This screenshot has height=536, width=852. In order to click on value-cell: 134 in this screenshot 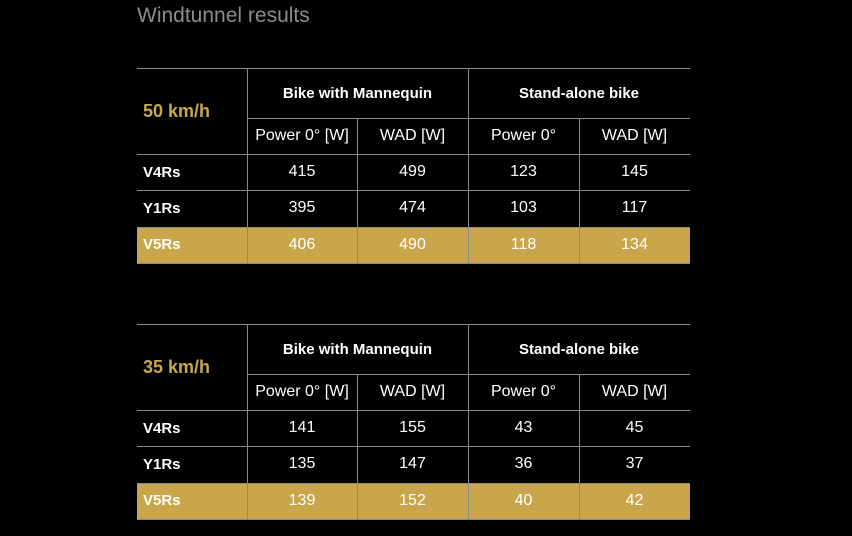, I will do `click(634, 244)`.